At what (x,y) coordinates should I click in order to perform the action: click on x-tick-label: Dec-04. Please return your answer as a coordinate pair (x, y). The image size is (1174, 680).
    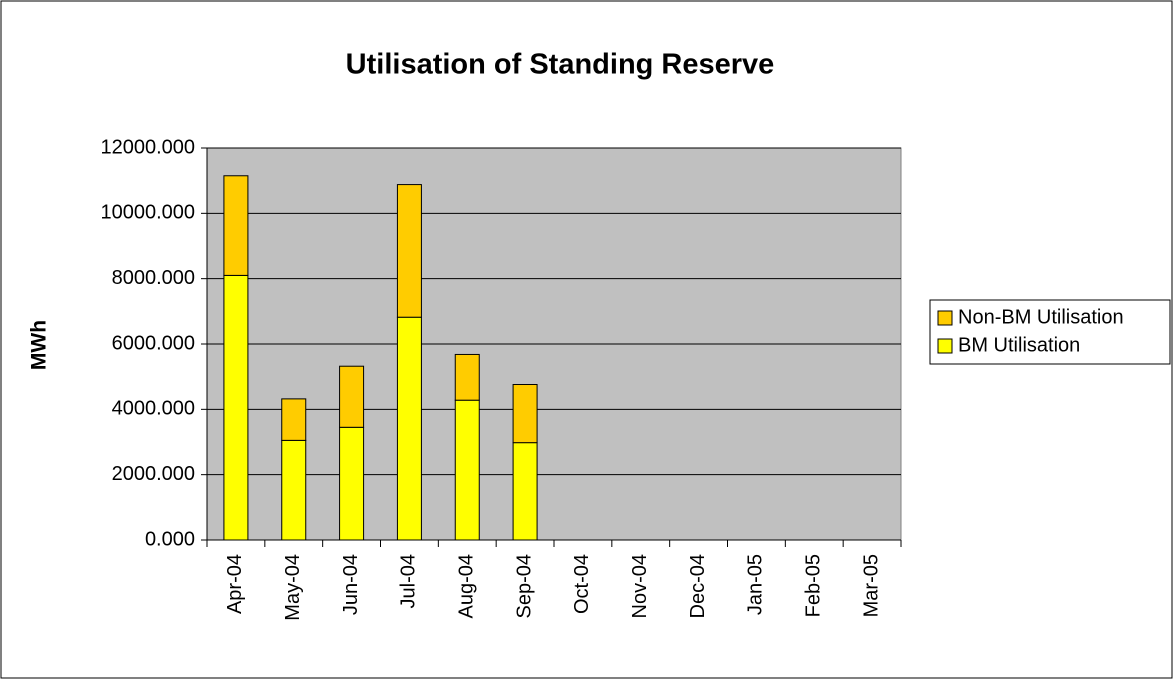
    Looking at the image, I should click on (698, 586).